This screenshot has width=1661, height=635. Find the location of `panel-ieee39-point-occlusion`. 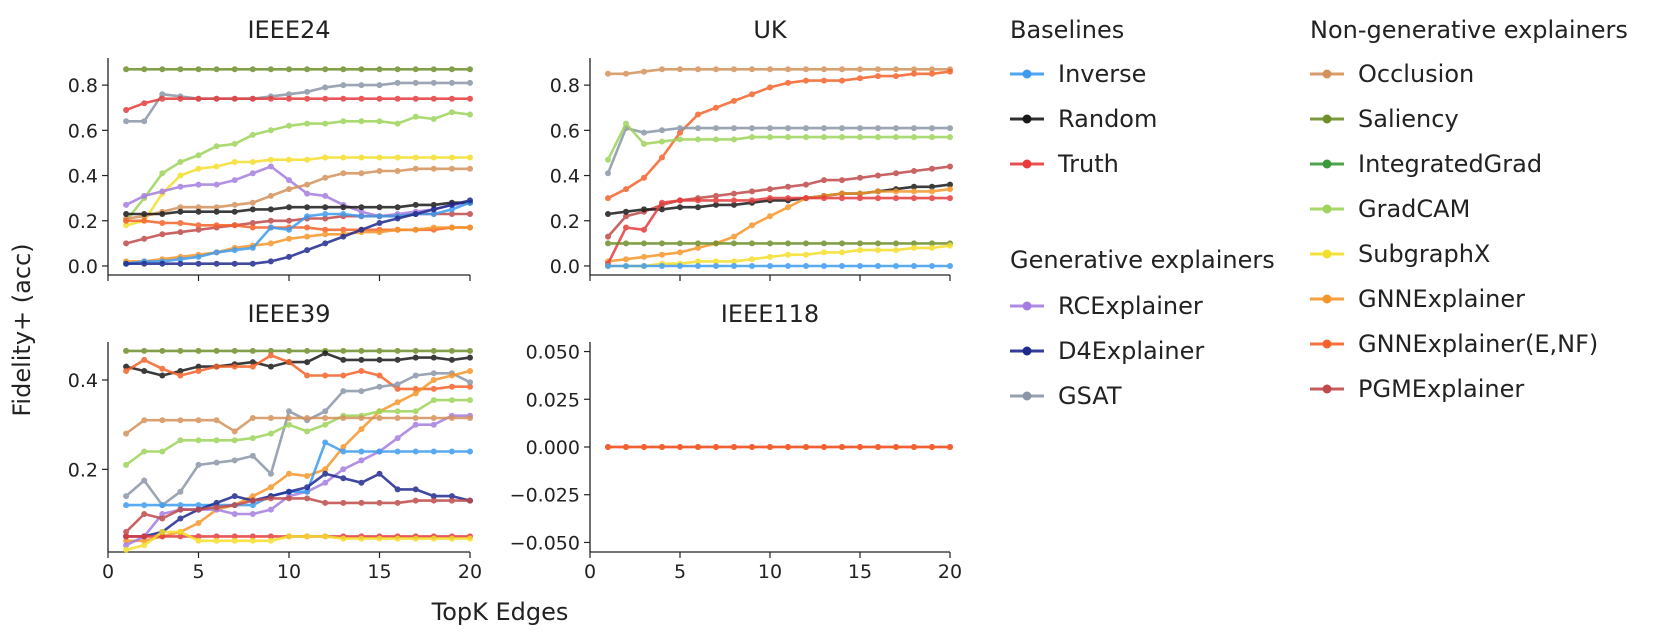

panel-ieee39-point-occlusion is located at coordinates (198, 420).